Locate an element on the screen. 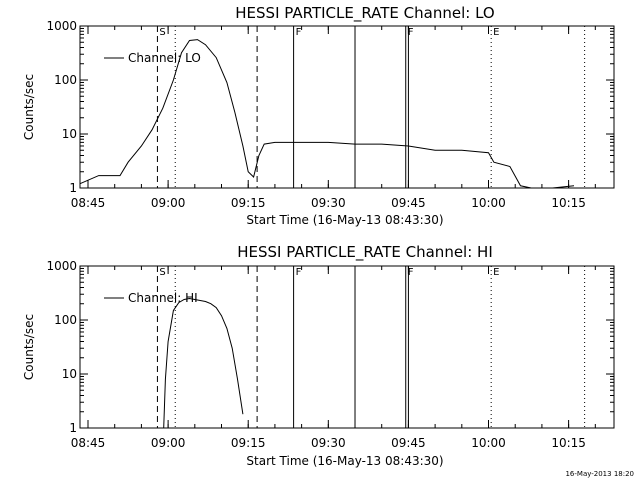 The image size is (640, 484). legend-label: Channel: LO is located at coordinates (164, 58).